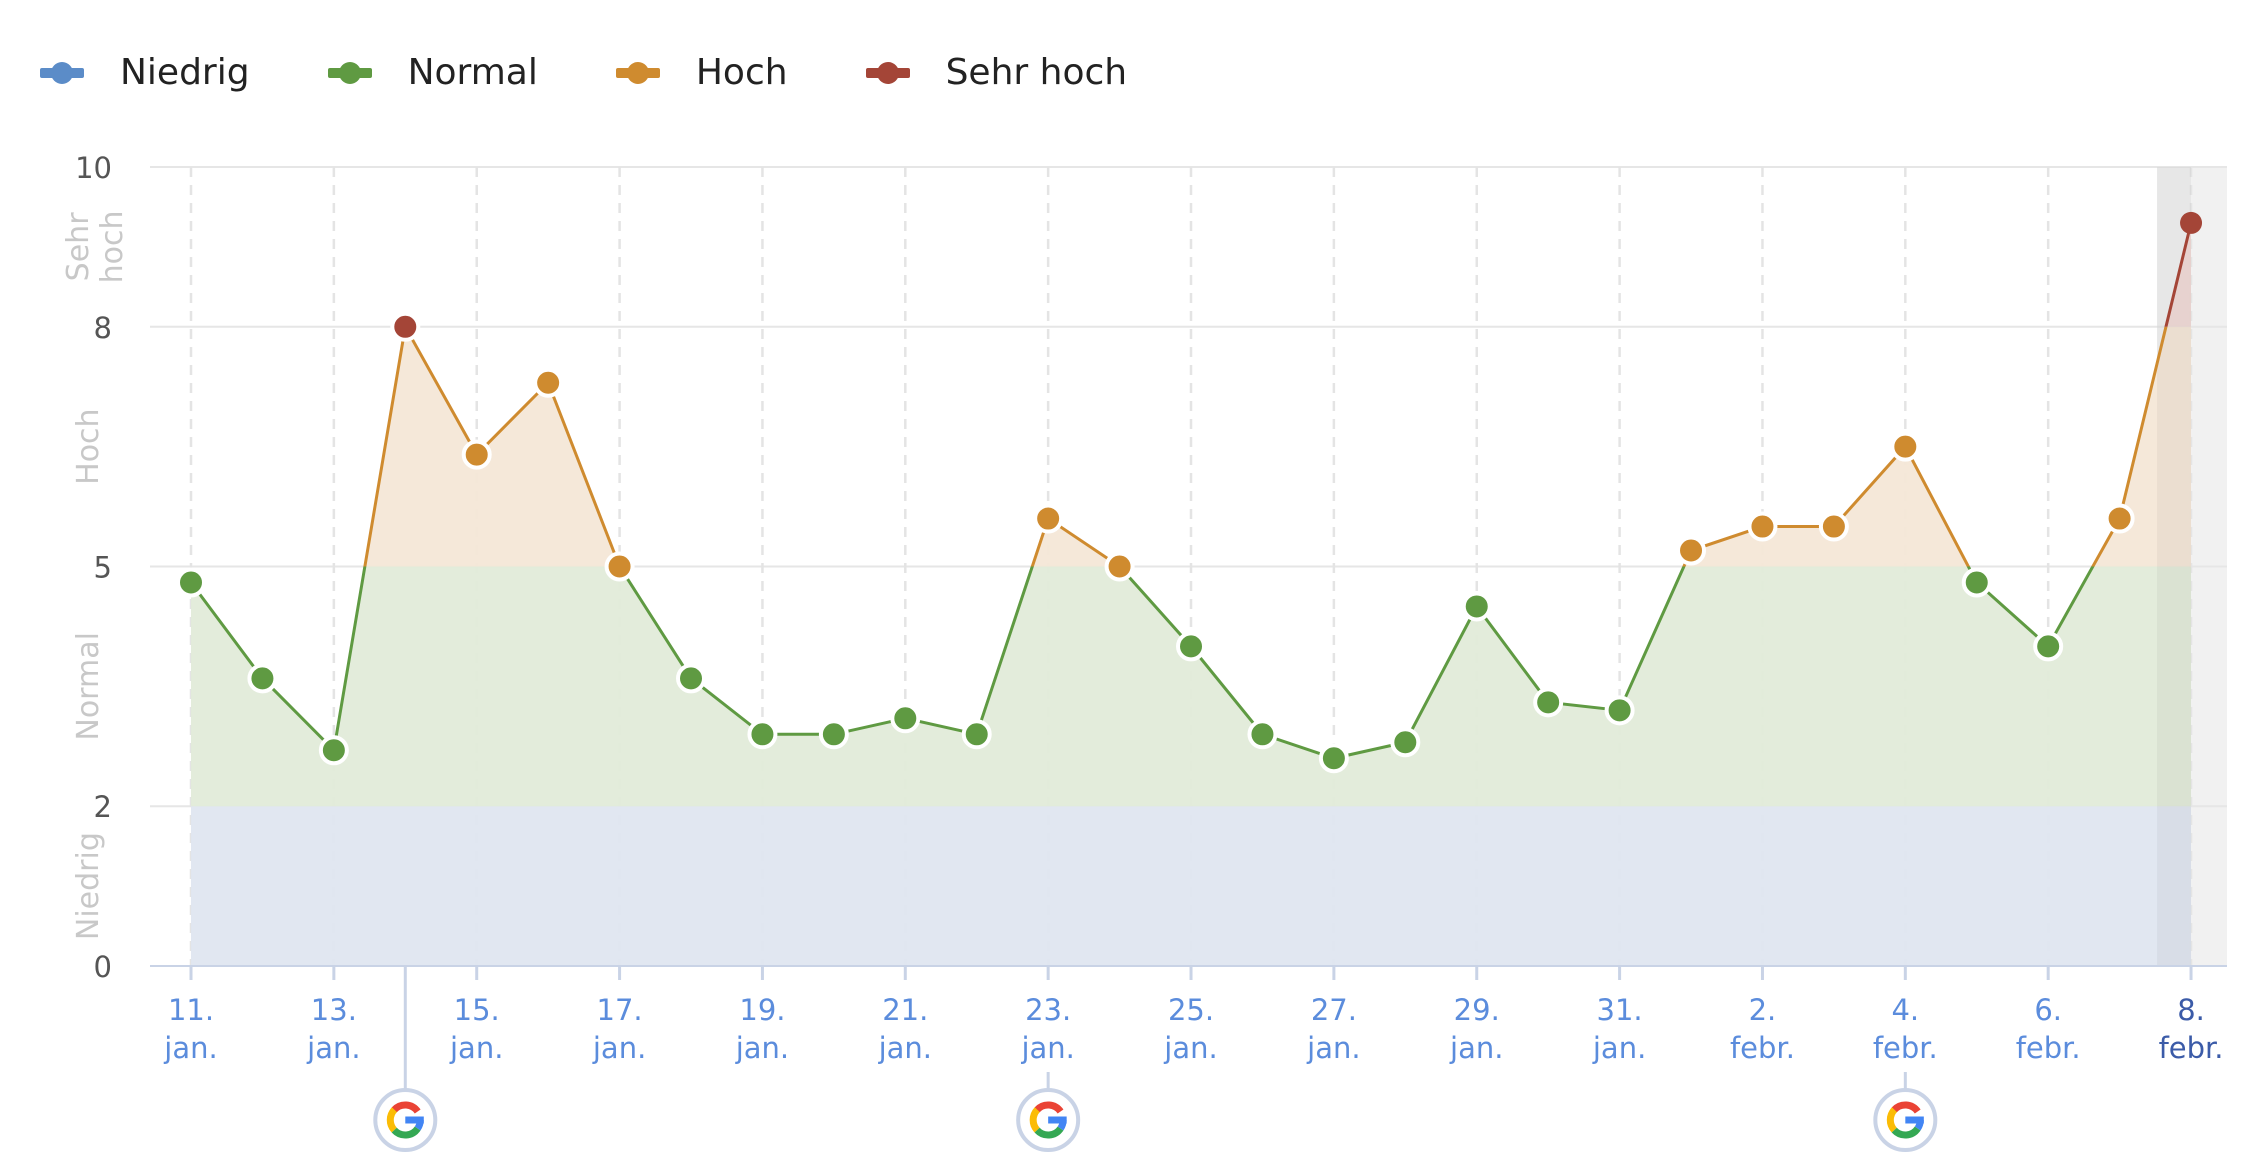 This screenshot has height=1166, width=2252. I want to click on legend-item-hoch: Hoch, so click(701, 72).